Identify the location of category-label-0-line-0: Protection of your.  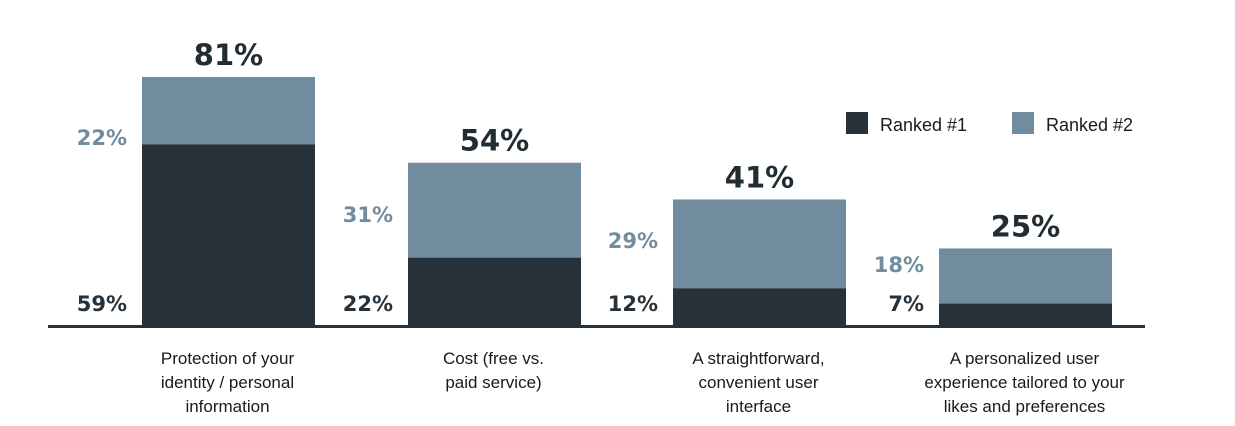
(228, 358).